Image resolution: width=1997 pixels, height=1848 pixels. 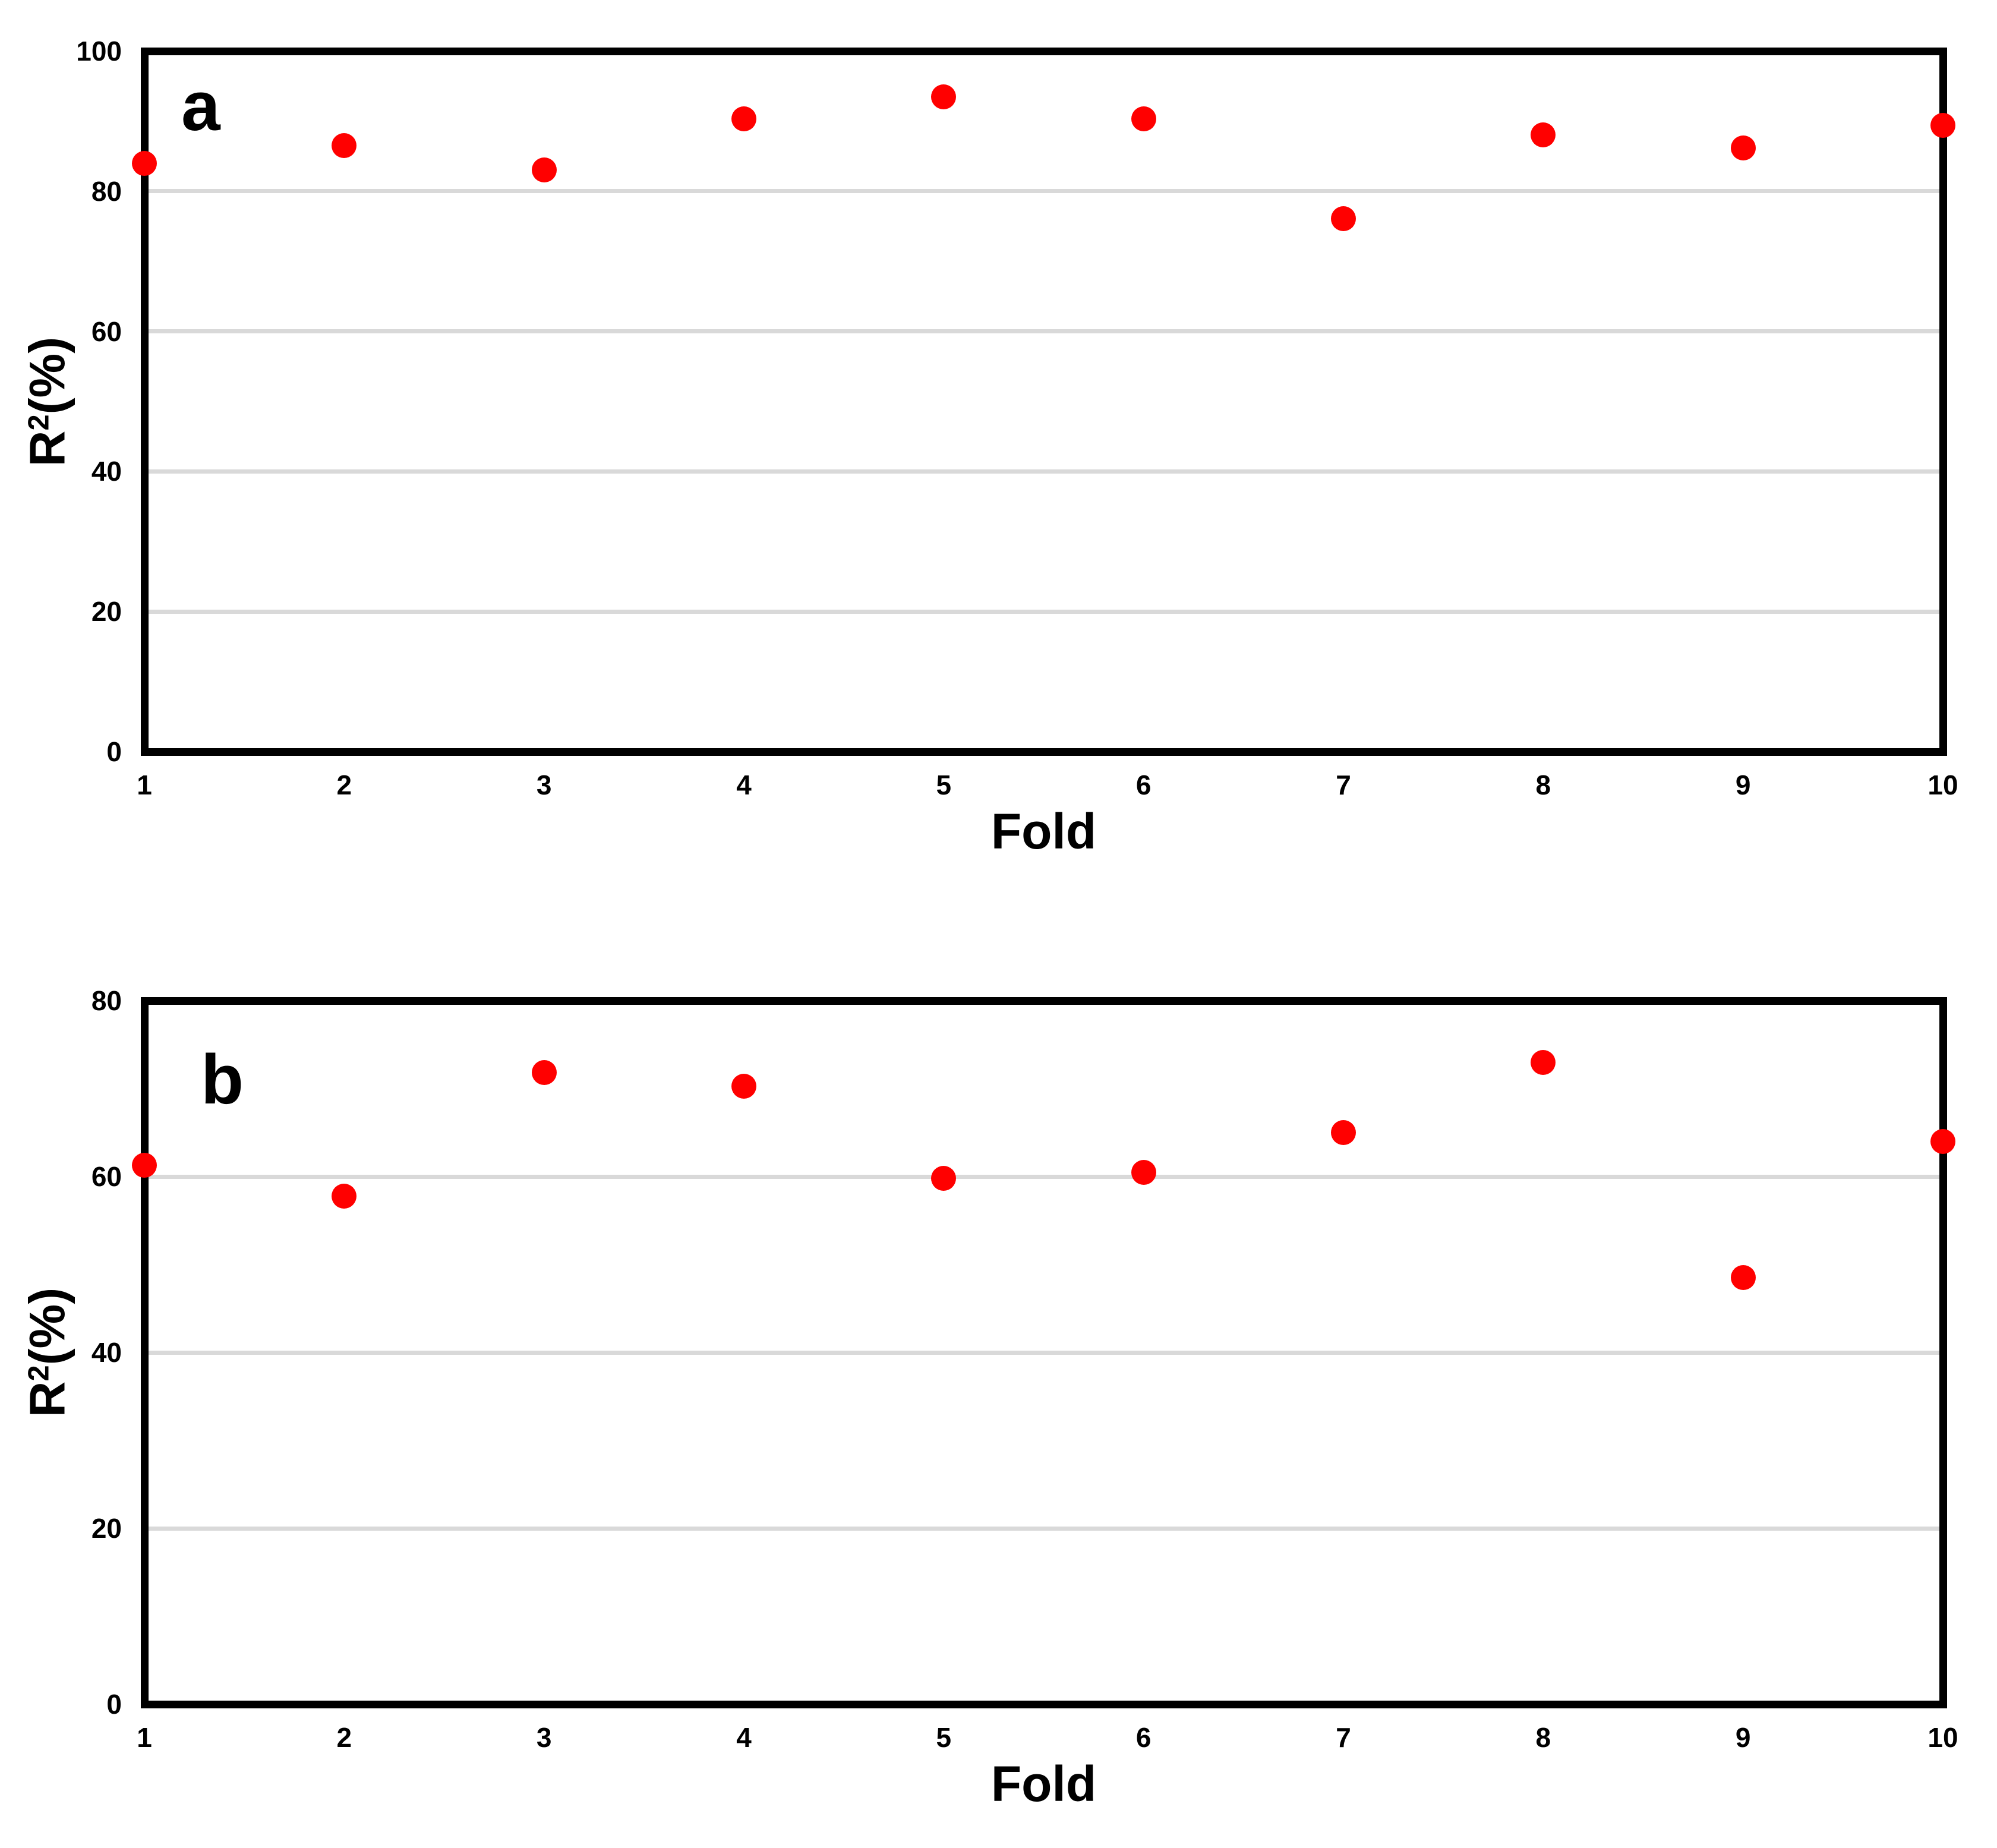 What do you see at coordinates (39, 1373) in the screenshot?
I see `y-axis-title-superscript: 2` at bounding box center [39, 1373].